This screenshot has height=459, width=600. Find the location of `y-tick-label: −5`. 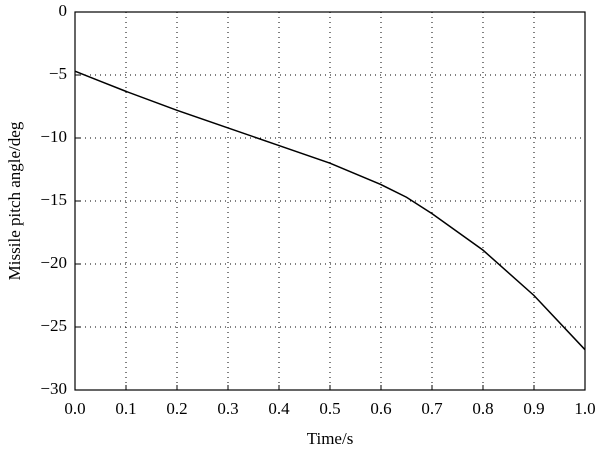

y-tick-label: −5 is located at coordinates (58, 73).